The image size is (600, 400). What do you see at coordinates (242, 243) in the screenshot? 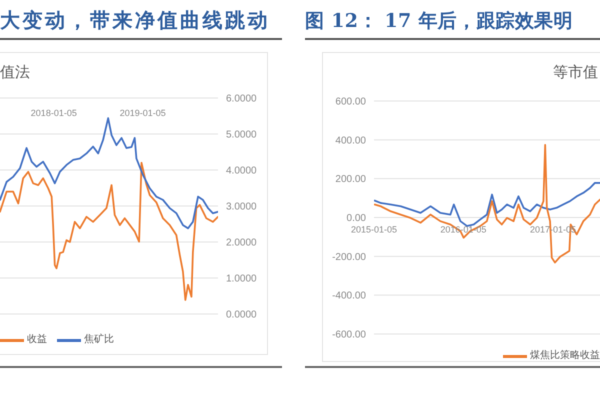
I see `y-tick-label: 2.0000` at bounding box center [242, 243].